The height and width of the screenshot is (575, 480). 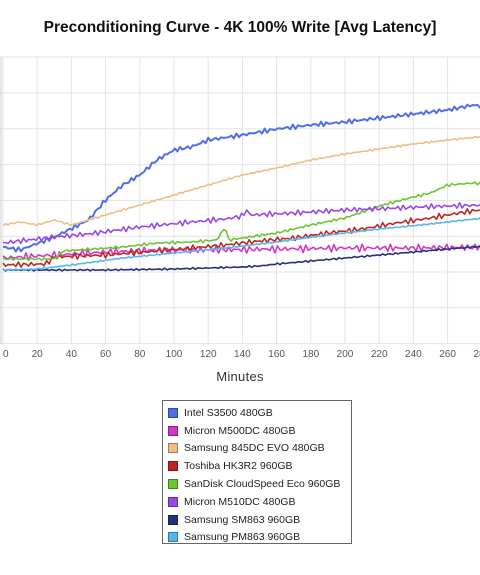 I want to click on legend-item: Samsung SM863 960GB, so click(x=259, y=520).